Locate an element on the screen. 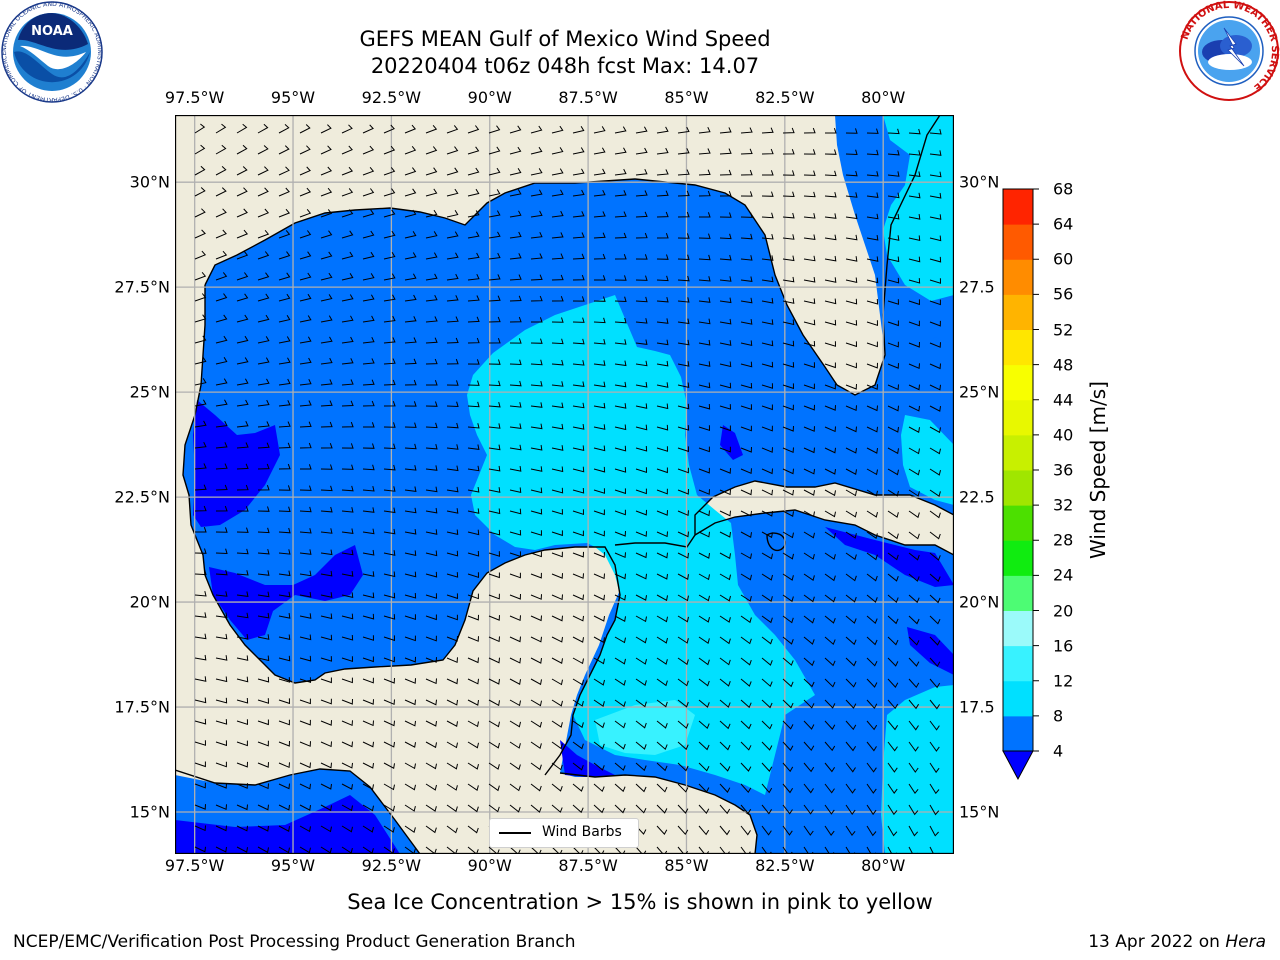 The width and height of the screenshot is (1280, 960). colorbar-tick-label: 52 is located at coordinates (1063, 329).